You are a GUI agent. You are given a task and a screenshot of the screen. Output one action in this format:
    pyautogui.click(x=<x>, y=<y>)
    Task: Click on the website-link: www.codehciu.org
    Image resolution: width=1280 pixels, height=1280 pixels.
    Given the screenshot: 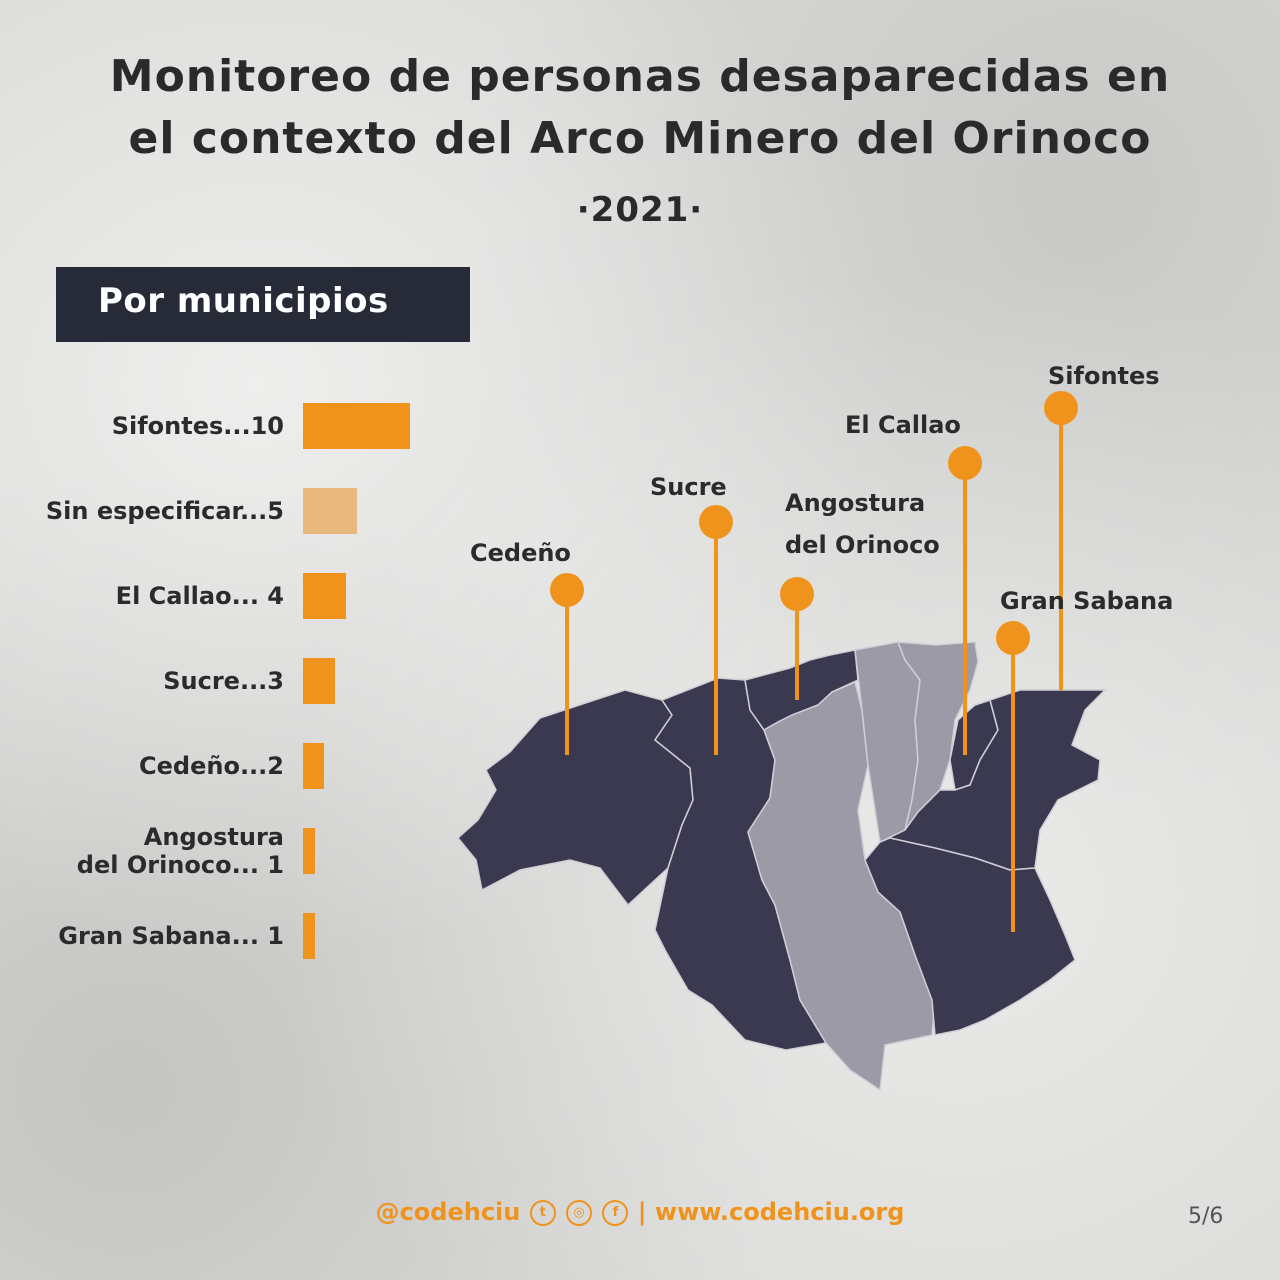 What is the action you would take?
    pyautogui.click(x=779, y=1212)
    